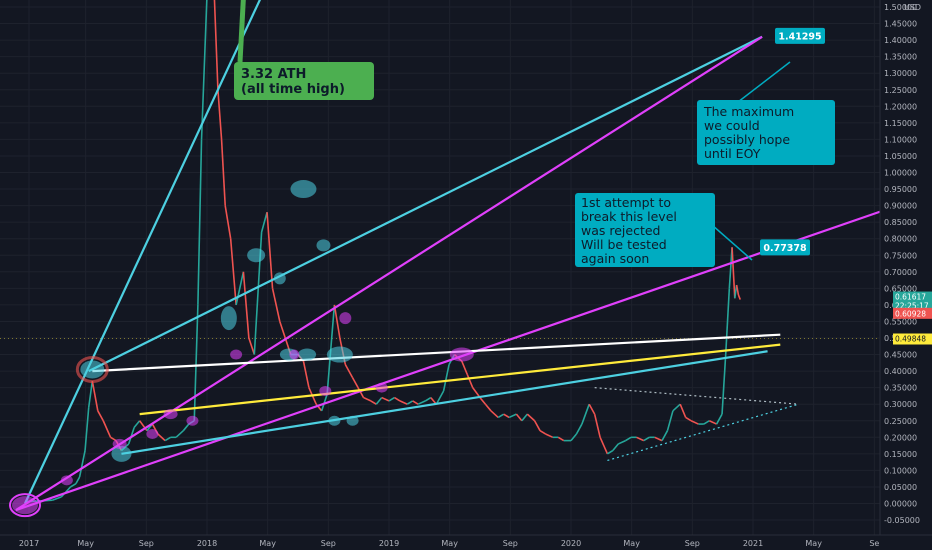  I want to click on price-tick-label: 0.15000, so click(900, 454).